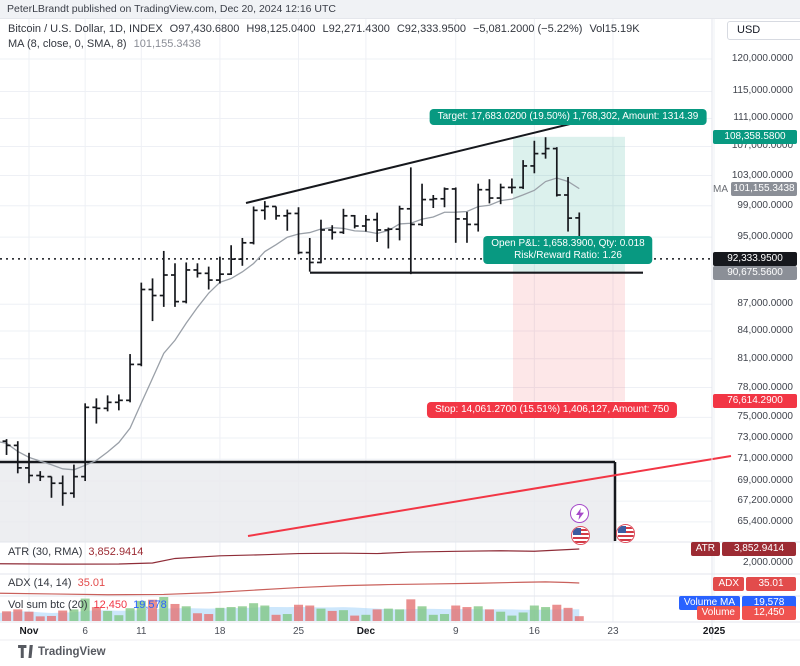 The height and width of the screenshot is (666, 800). What do you see at coordinates (762, 146) in the screenshot?
I see `price-axis-label: 107,000.0000` at bounding box center [762, 146].